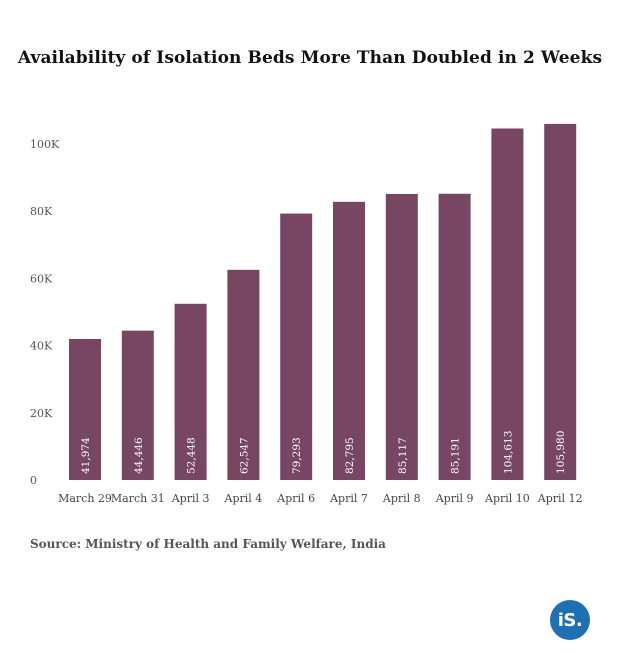 Image resolution: width=620 pixels, height=655 pixels. What do you see at coordinates (41, 211) in the screenshot?
I see `y-tick-label: 80K` at bounding box center [41, 211].